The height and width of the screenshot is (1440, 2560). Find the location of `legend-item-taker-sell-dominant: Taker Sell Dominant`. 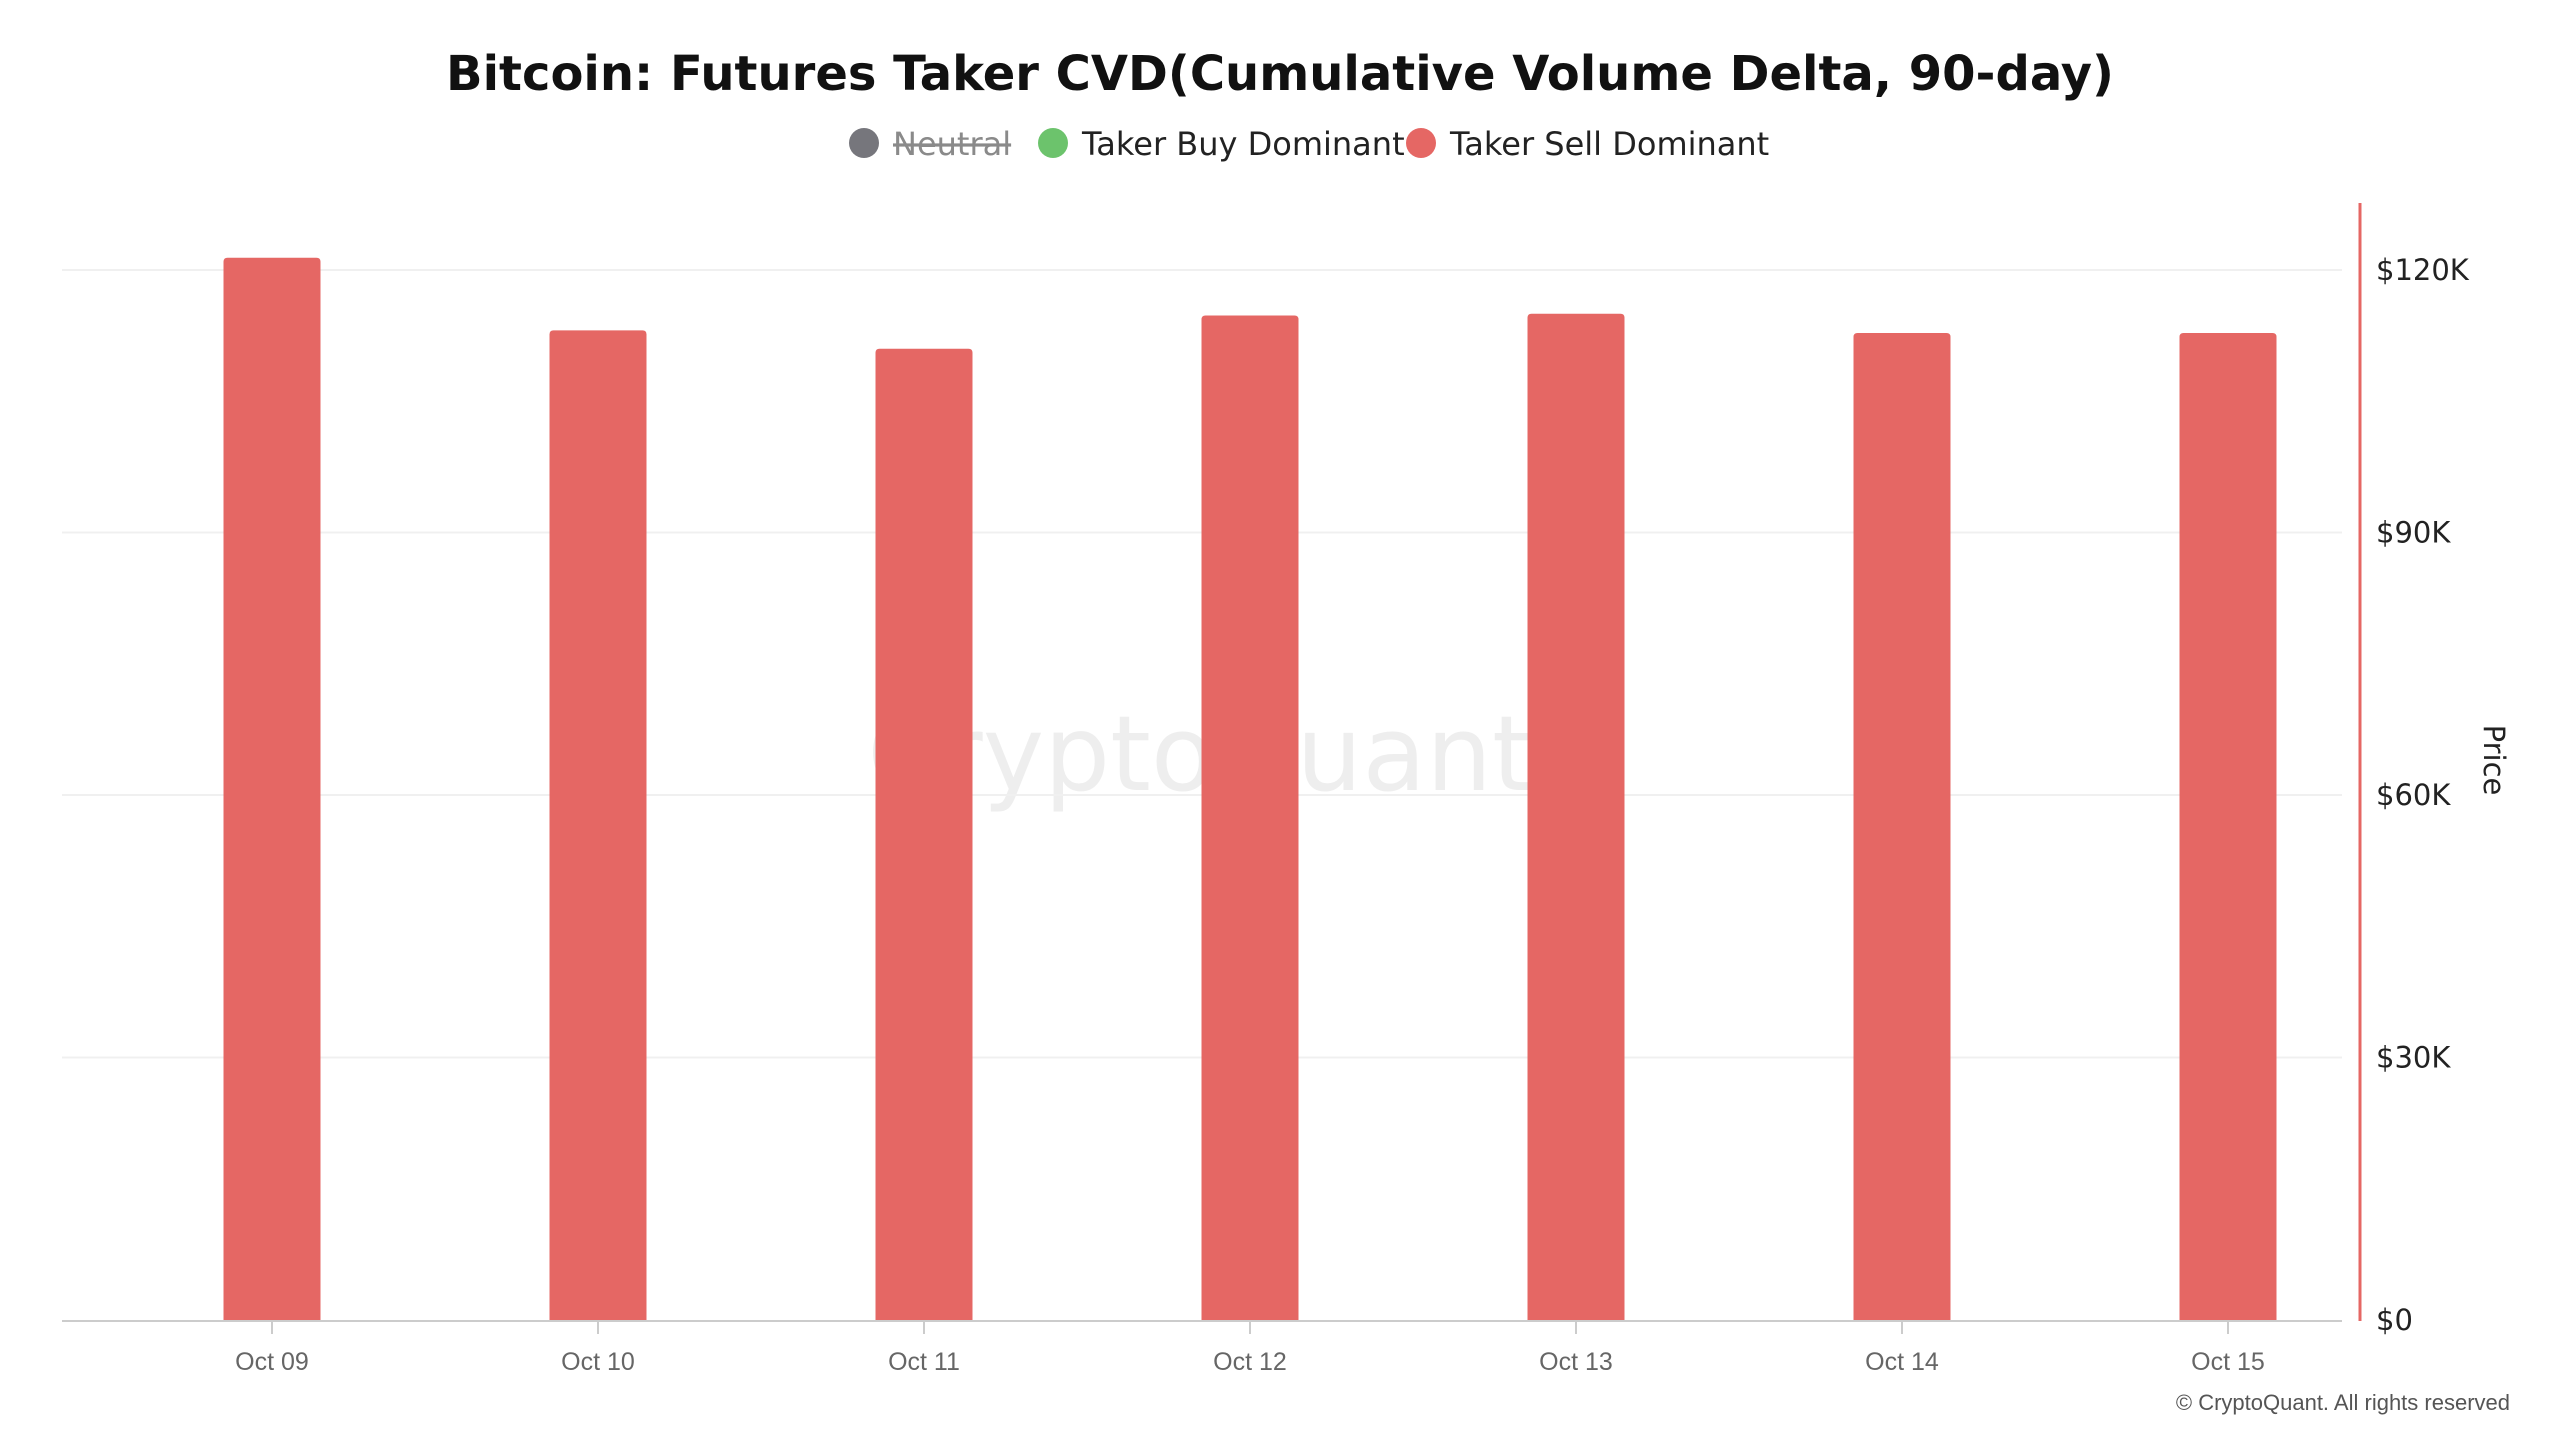

legend-item-taker-sell-dominant: Taker Sell Dominant is located at coordinates (1587, 144).